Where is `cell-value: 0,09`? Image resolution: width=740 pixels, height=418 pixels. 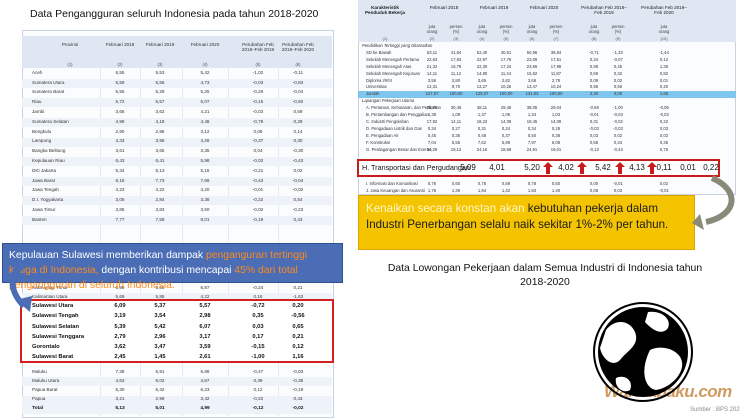
cell-value: 0,09 is located at coordinates (594, 80).